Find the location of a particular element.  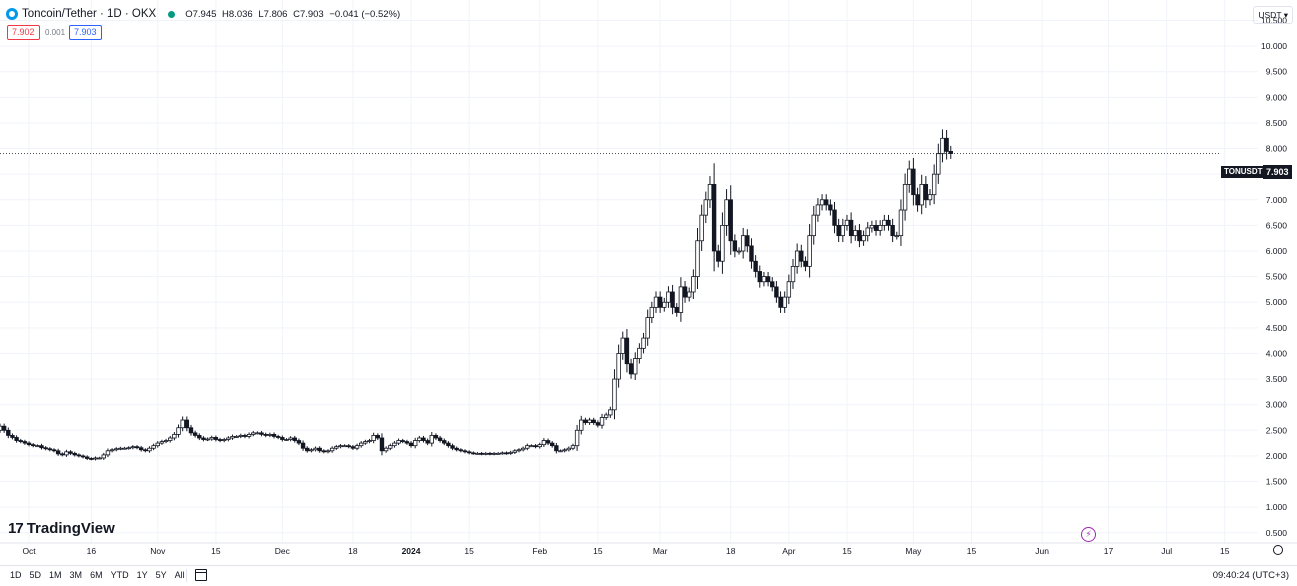

x-tick-label: Dec is located at coordinates (283, 551).